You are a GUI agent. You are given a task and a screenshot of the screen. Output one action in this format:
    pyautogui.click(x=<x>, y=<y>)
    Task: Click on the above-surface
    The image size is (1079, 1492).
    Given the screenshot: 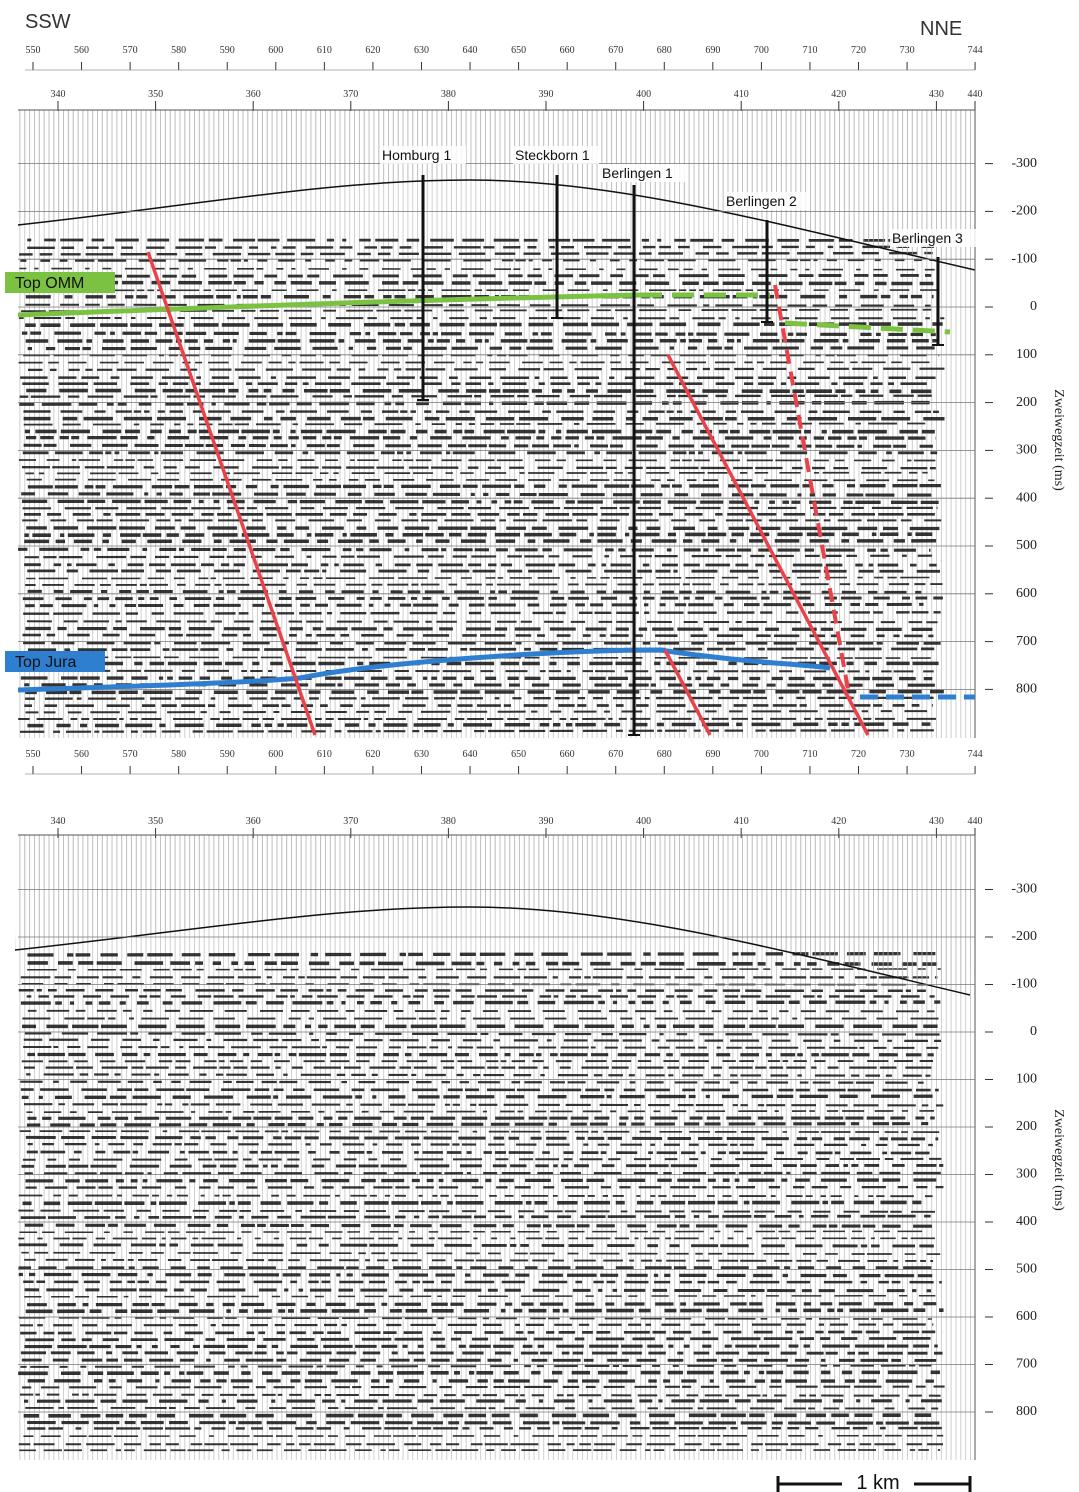 What is the action you would take?
    pyautogui.click(x=495, y=915)
    